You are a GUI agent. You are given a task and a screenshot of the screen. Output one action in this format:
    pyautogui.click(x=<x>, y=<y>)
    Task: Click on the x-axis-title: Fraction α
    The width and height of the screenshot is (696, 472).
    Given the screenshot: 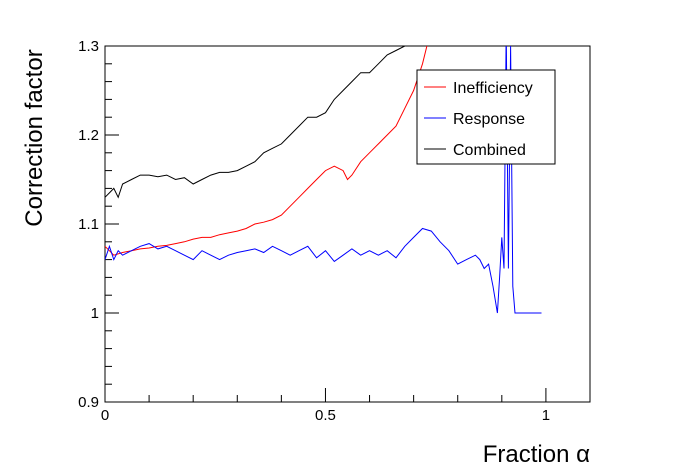 What is the action you would take?
    pyautogui.click(x=536, y=454)
    